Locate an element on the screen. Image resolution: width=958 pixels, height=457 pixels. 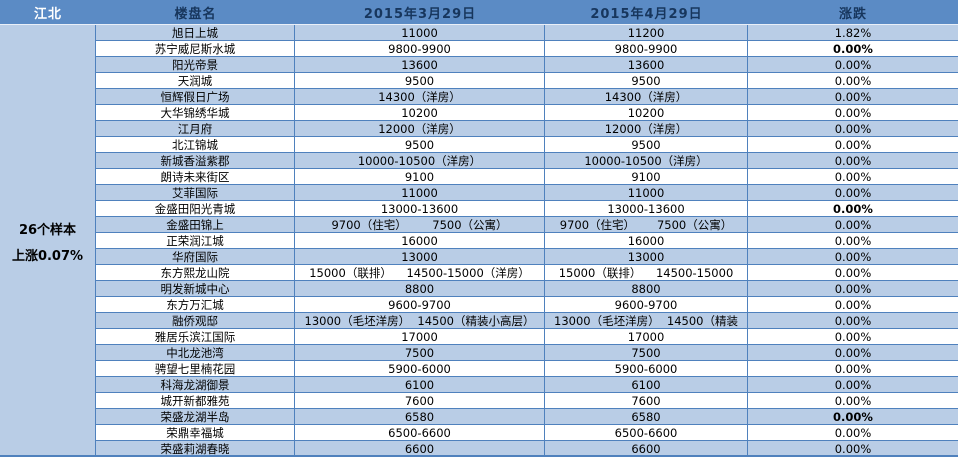
price-april-cell: 7500 is located at coordinates (646, 353).